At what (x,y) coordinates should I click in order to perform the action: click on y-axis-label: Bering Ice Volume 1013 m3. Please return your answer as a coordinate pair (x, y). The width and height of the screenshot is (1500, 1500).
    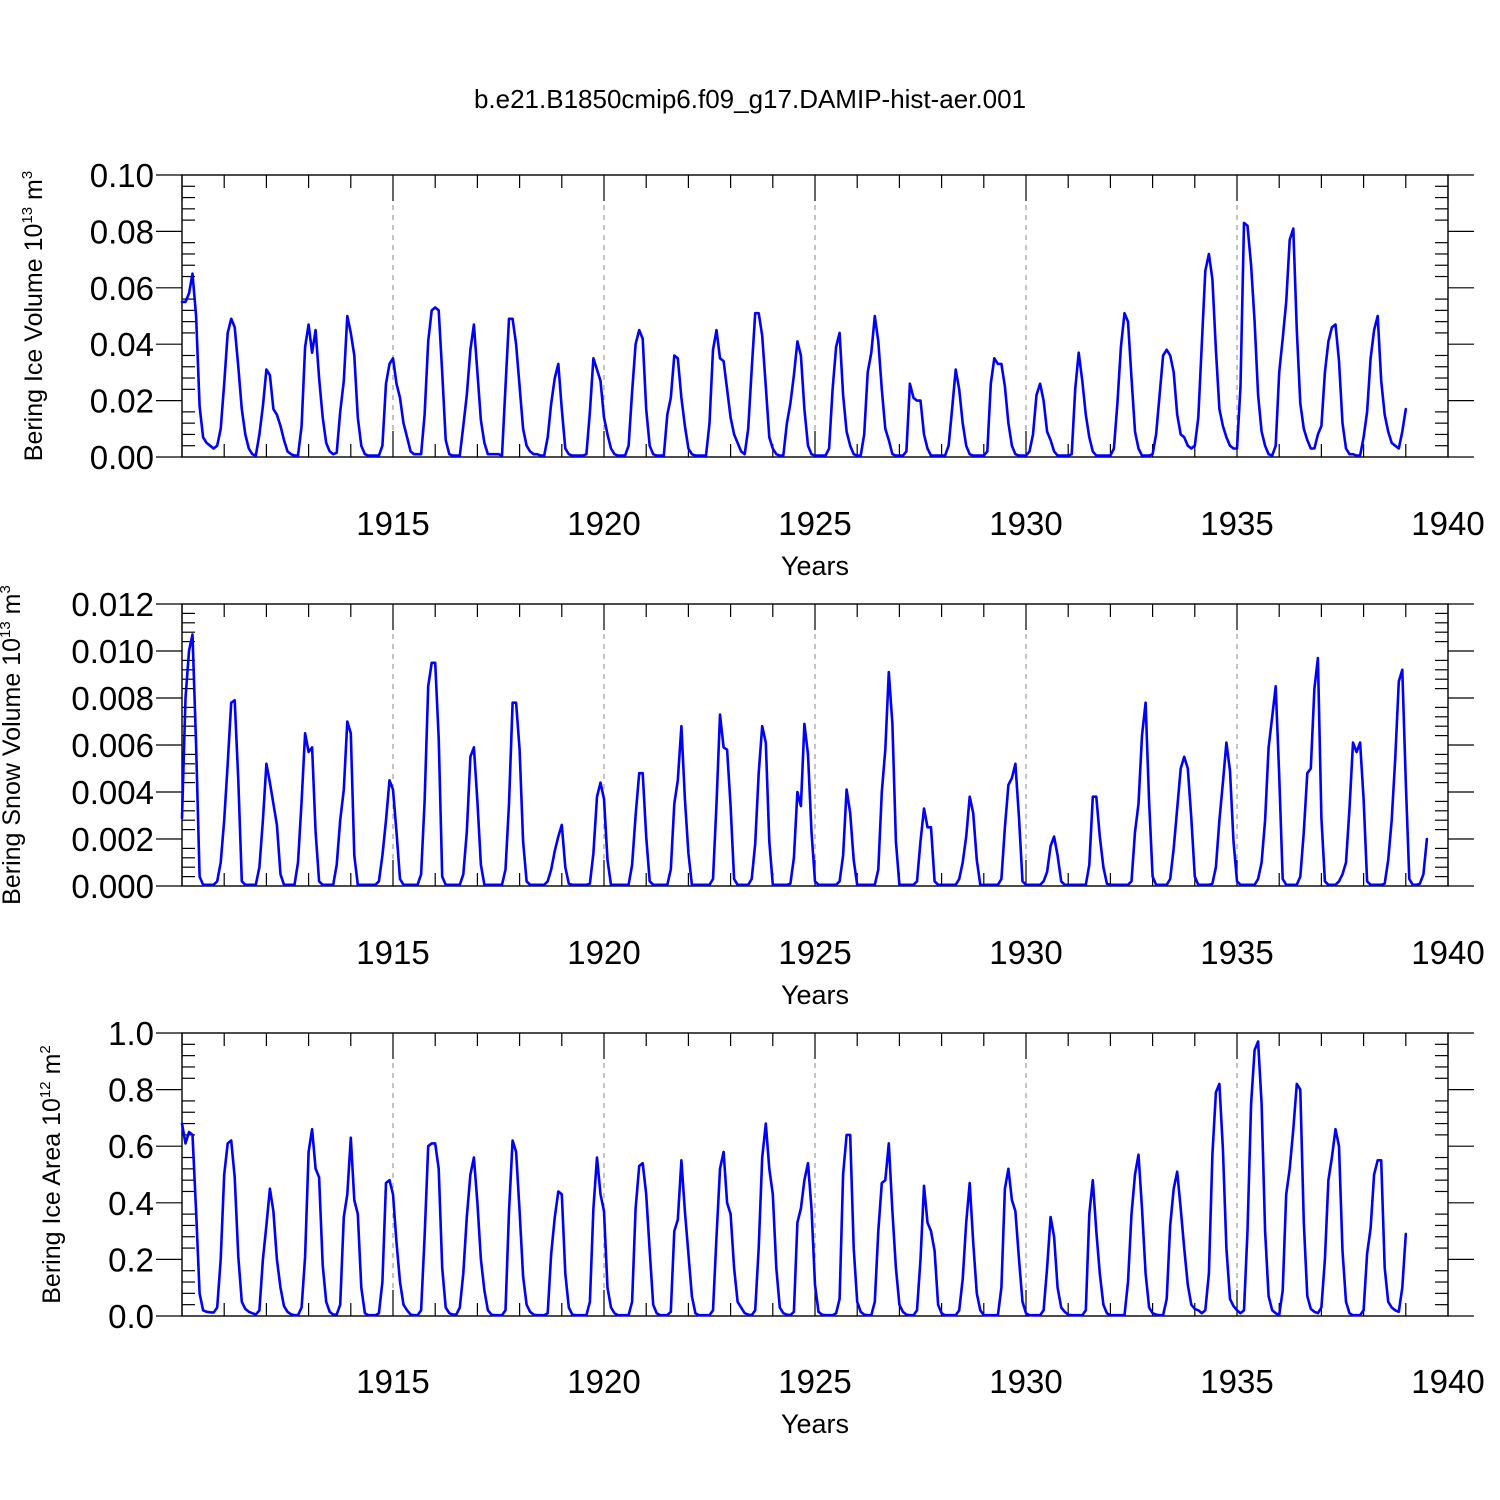
    Looking at the image, I should click on (33, 316).